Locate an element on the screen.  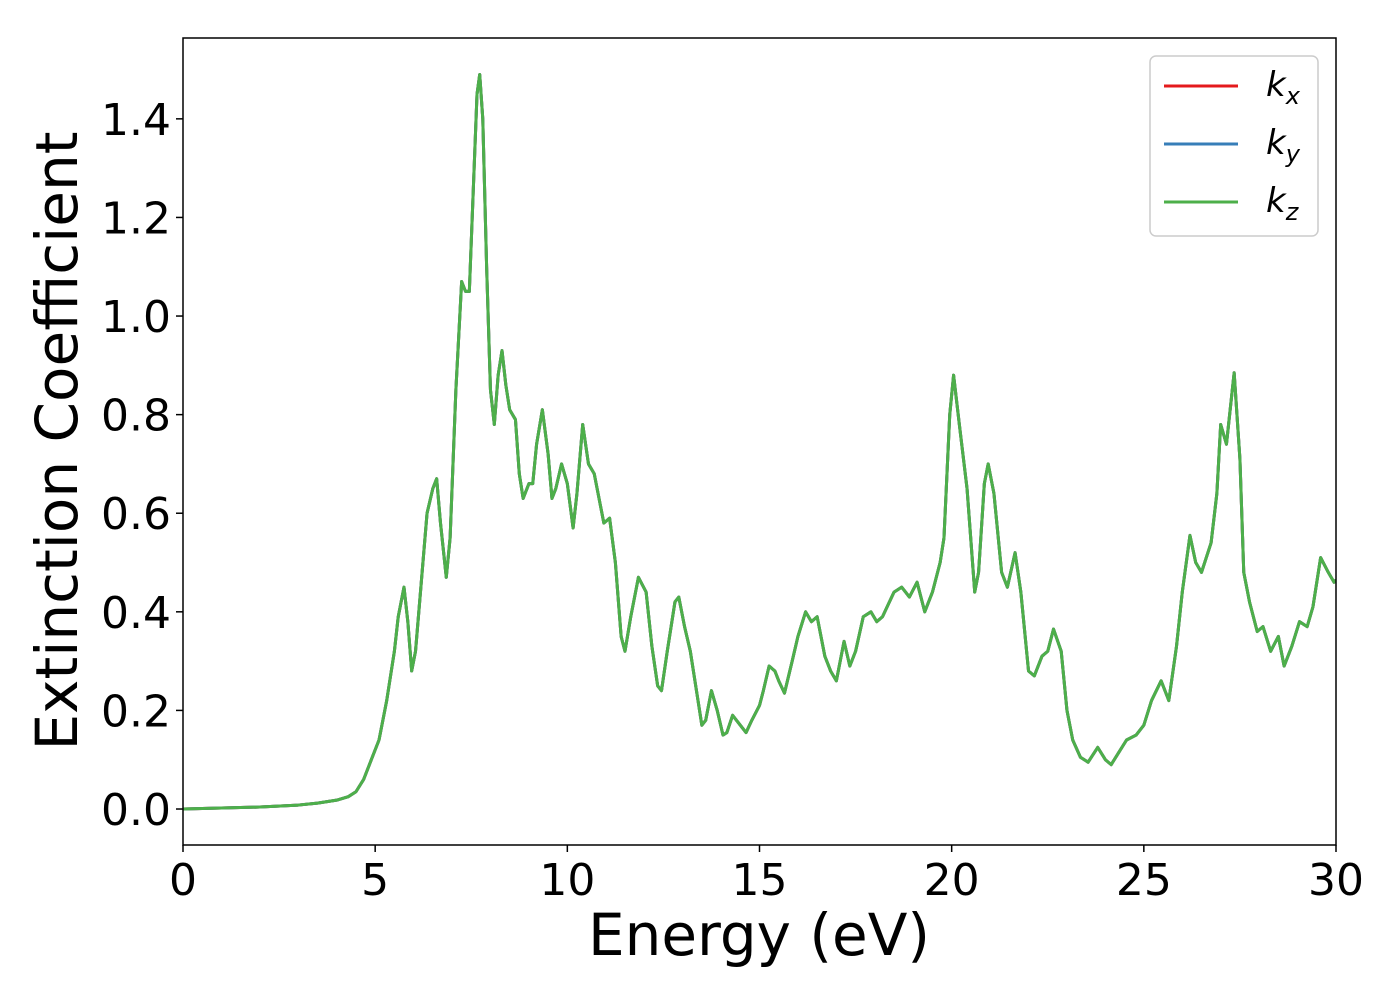
y-tick-label: 0.2 is located at coordinates (136, 711).